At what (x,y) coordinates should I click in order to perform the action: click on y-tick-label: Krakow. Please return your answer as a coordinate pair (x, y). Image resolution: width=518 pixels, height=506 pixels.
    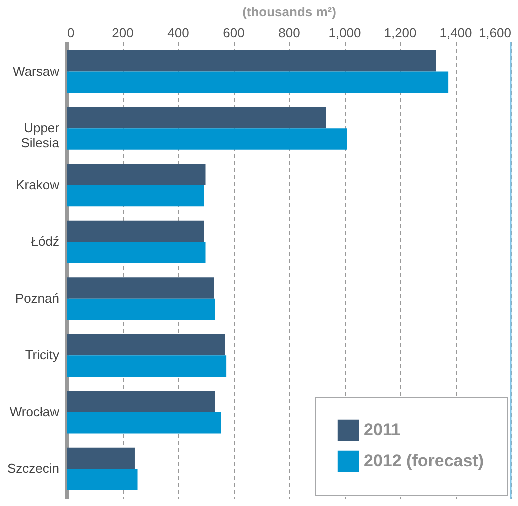
    Looking at the image, I should click on (38, 184).